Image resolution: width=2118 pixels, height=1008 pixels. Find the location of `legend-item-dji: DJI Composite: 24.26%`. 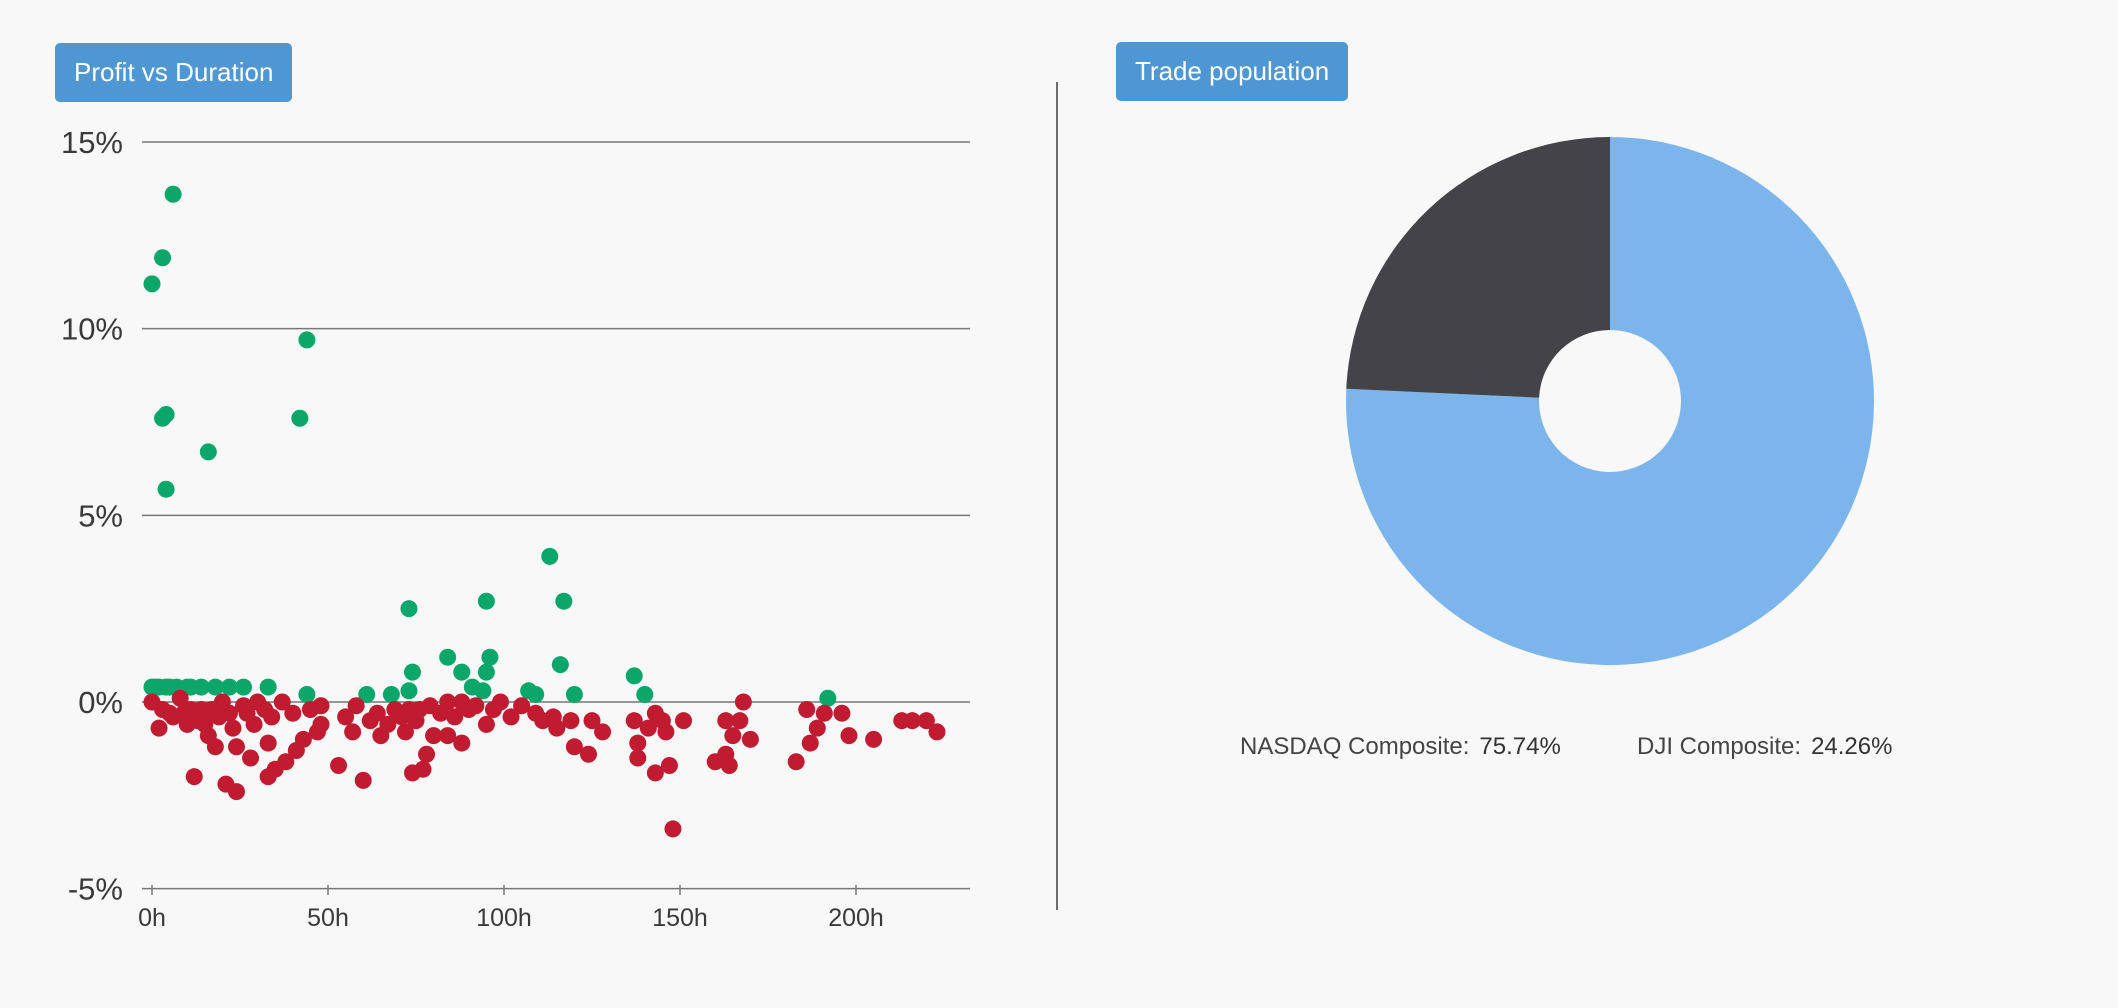

legend-item-dji: DJI Composite: 24.26% is located at coordinates (1764, 747).